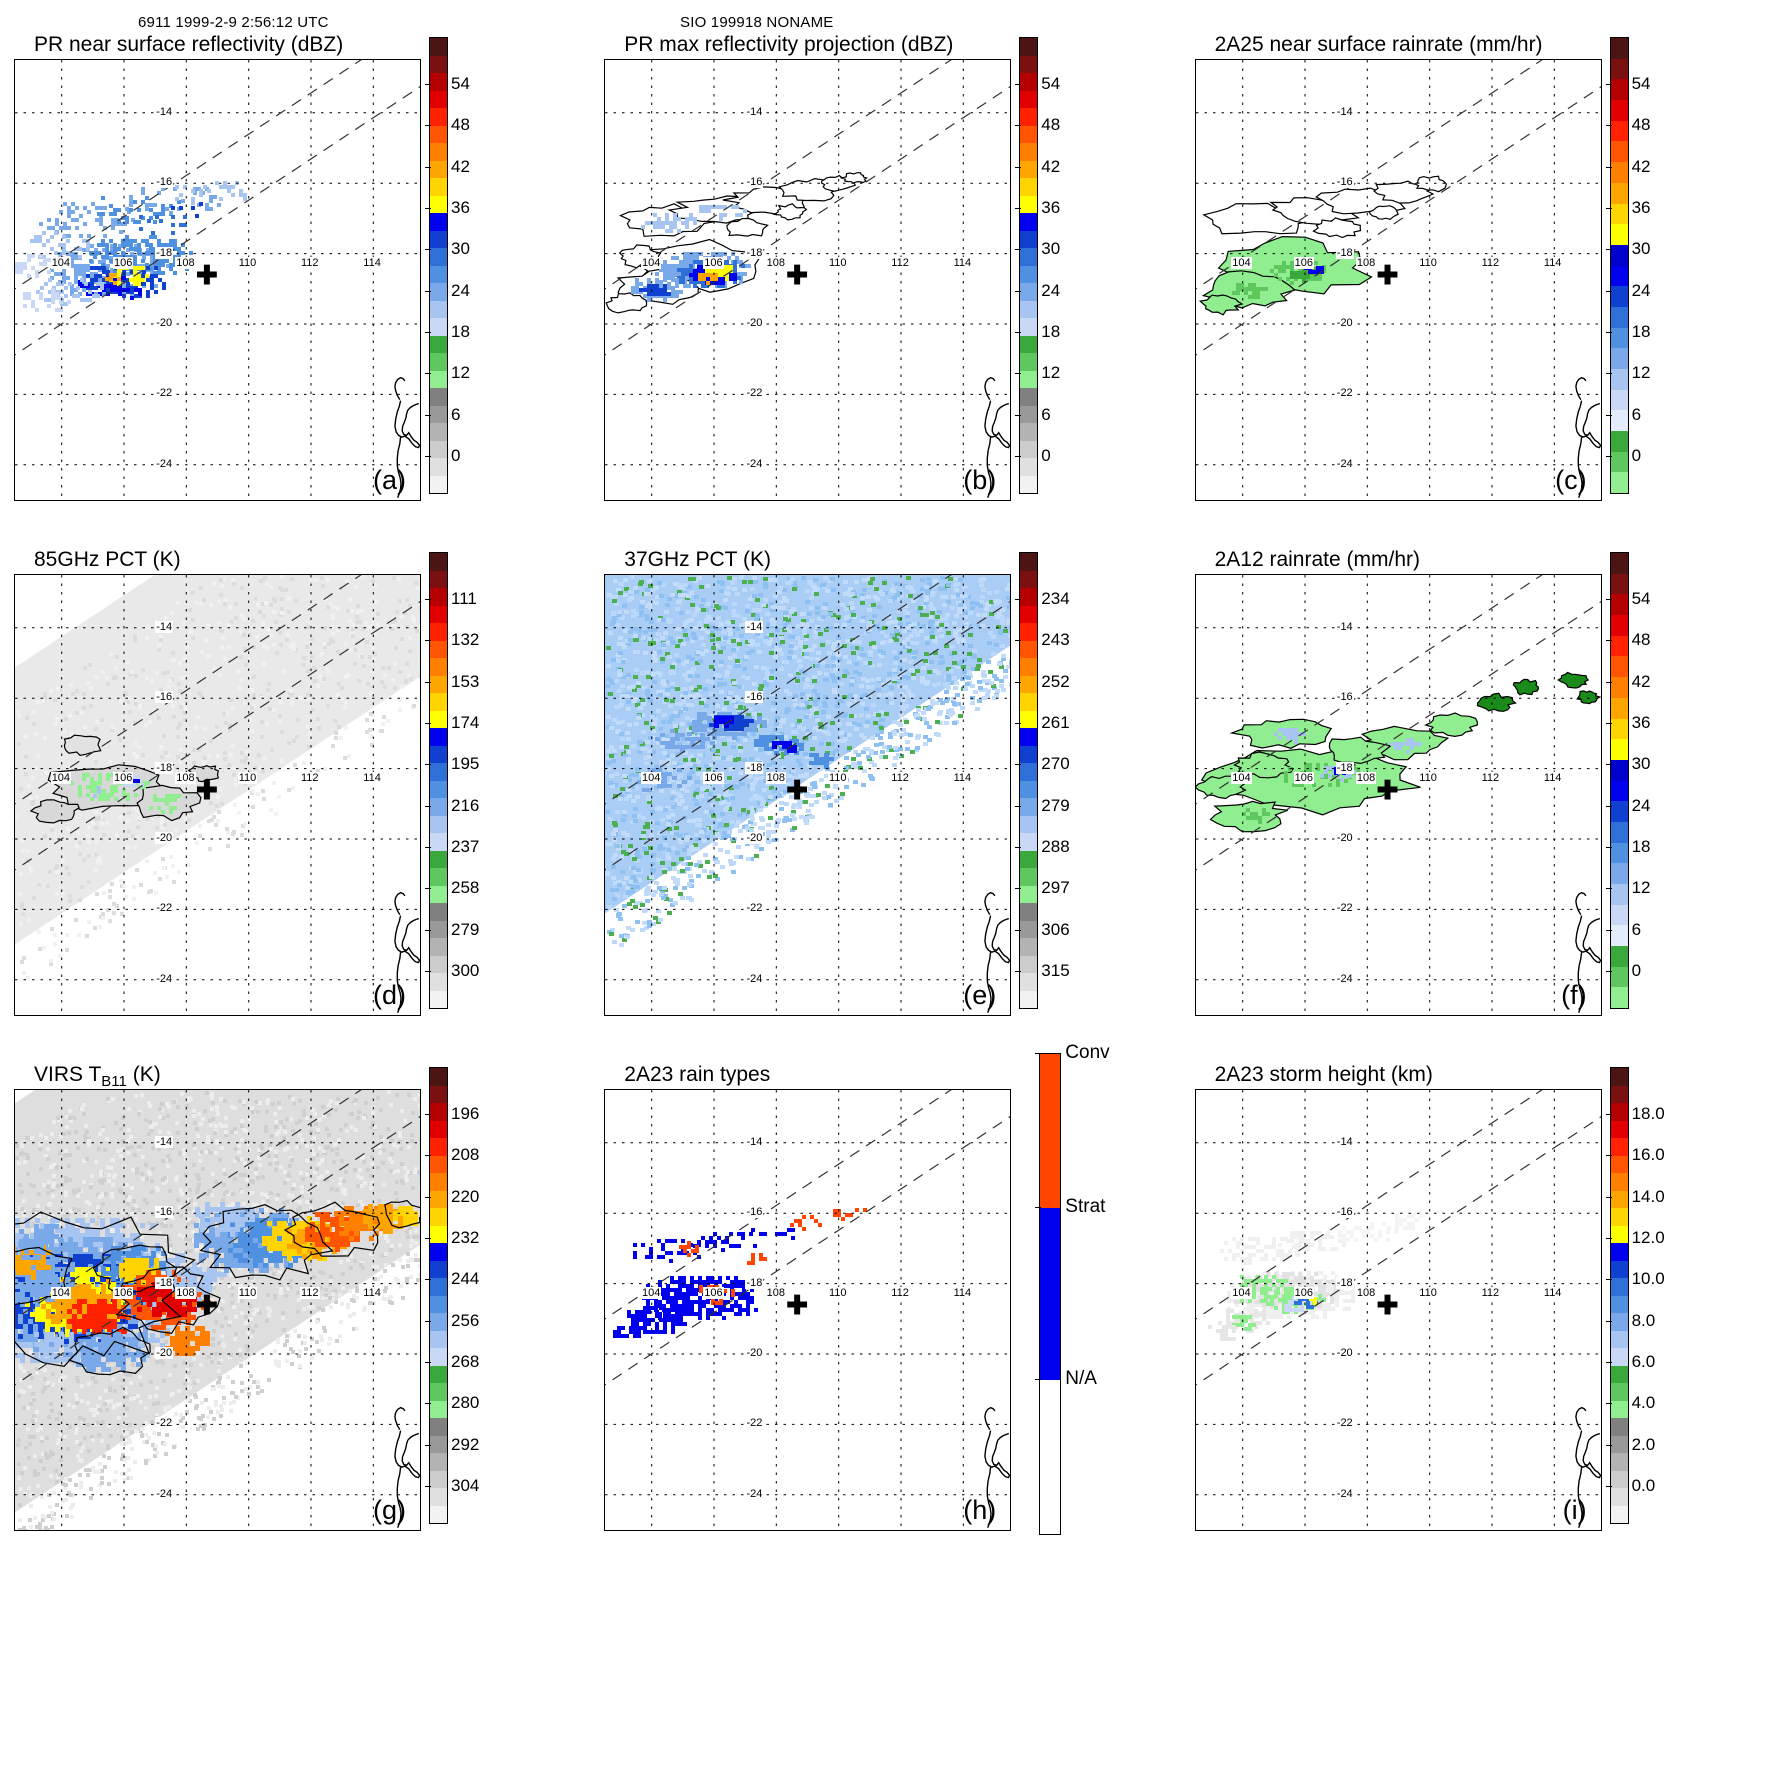 This screenshot has width=1771, height=1771. What do you see at coordinates (1344, 1282) in the screenshot?
I see `y-tick-label: -18` at bounding box center [1344, 1282].